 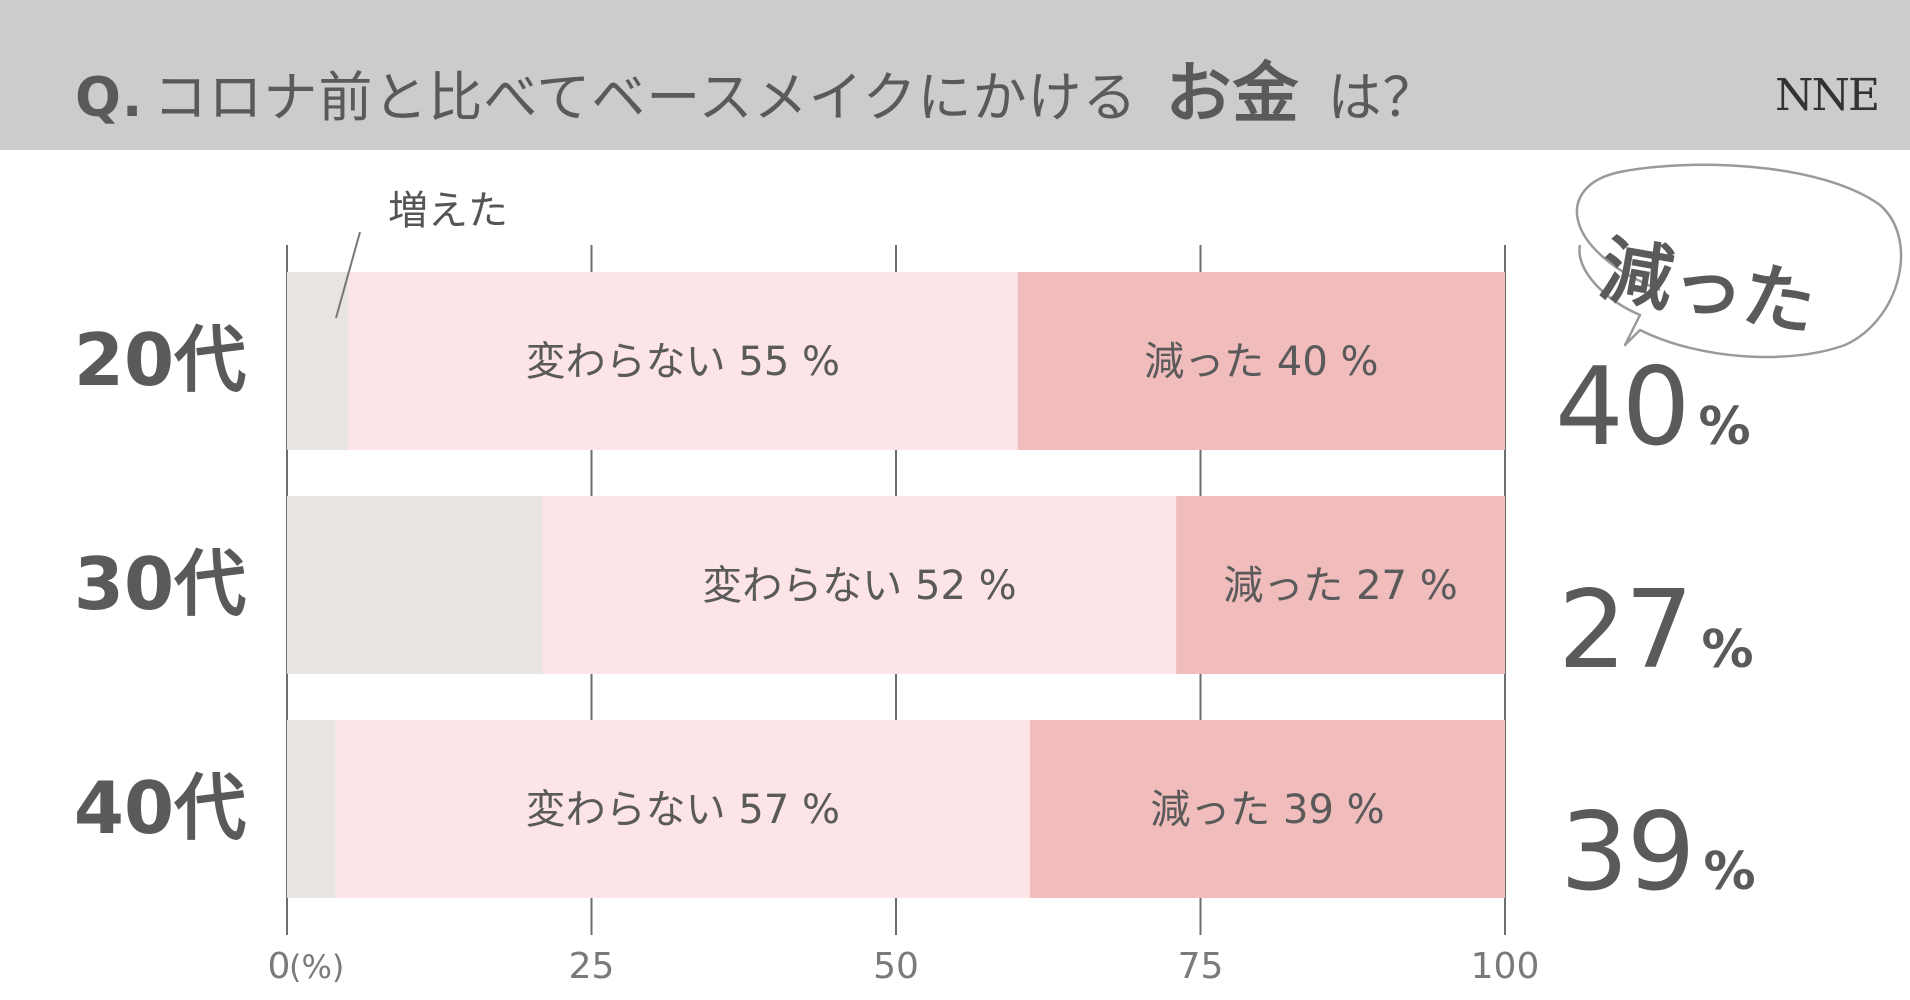 I want to click on category-label: 30代, so click(x=160, y=584).